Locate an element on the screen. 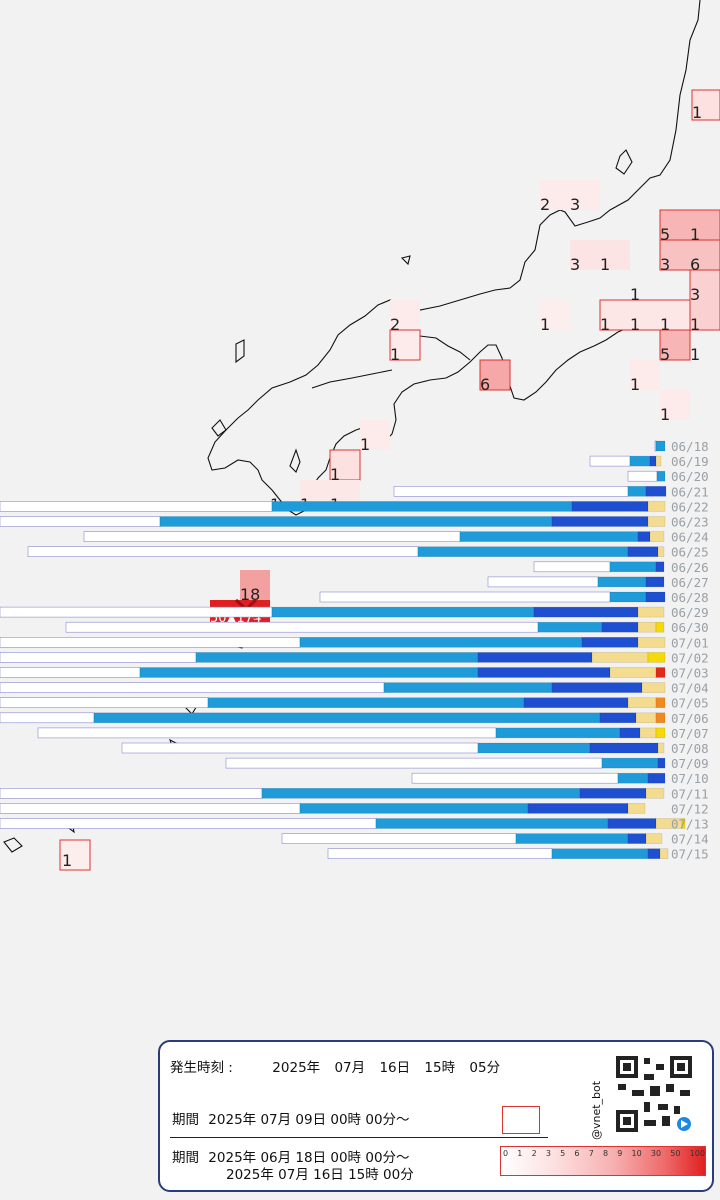 Image resolution: width=720 pixels, height=1200 pixels. date-label: 07/05 is located at coordinates (690, 703).